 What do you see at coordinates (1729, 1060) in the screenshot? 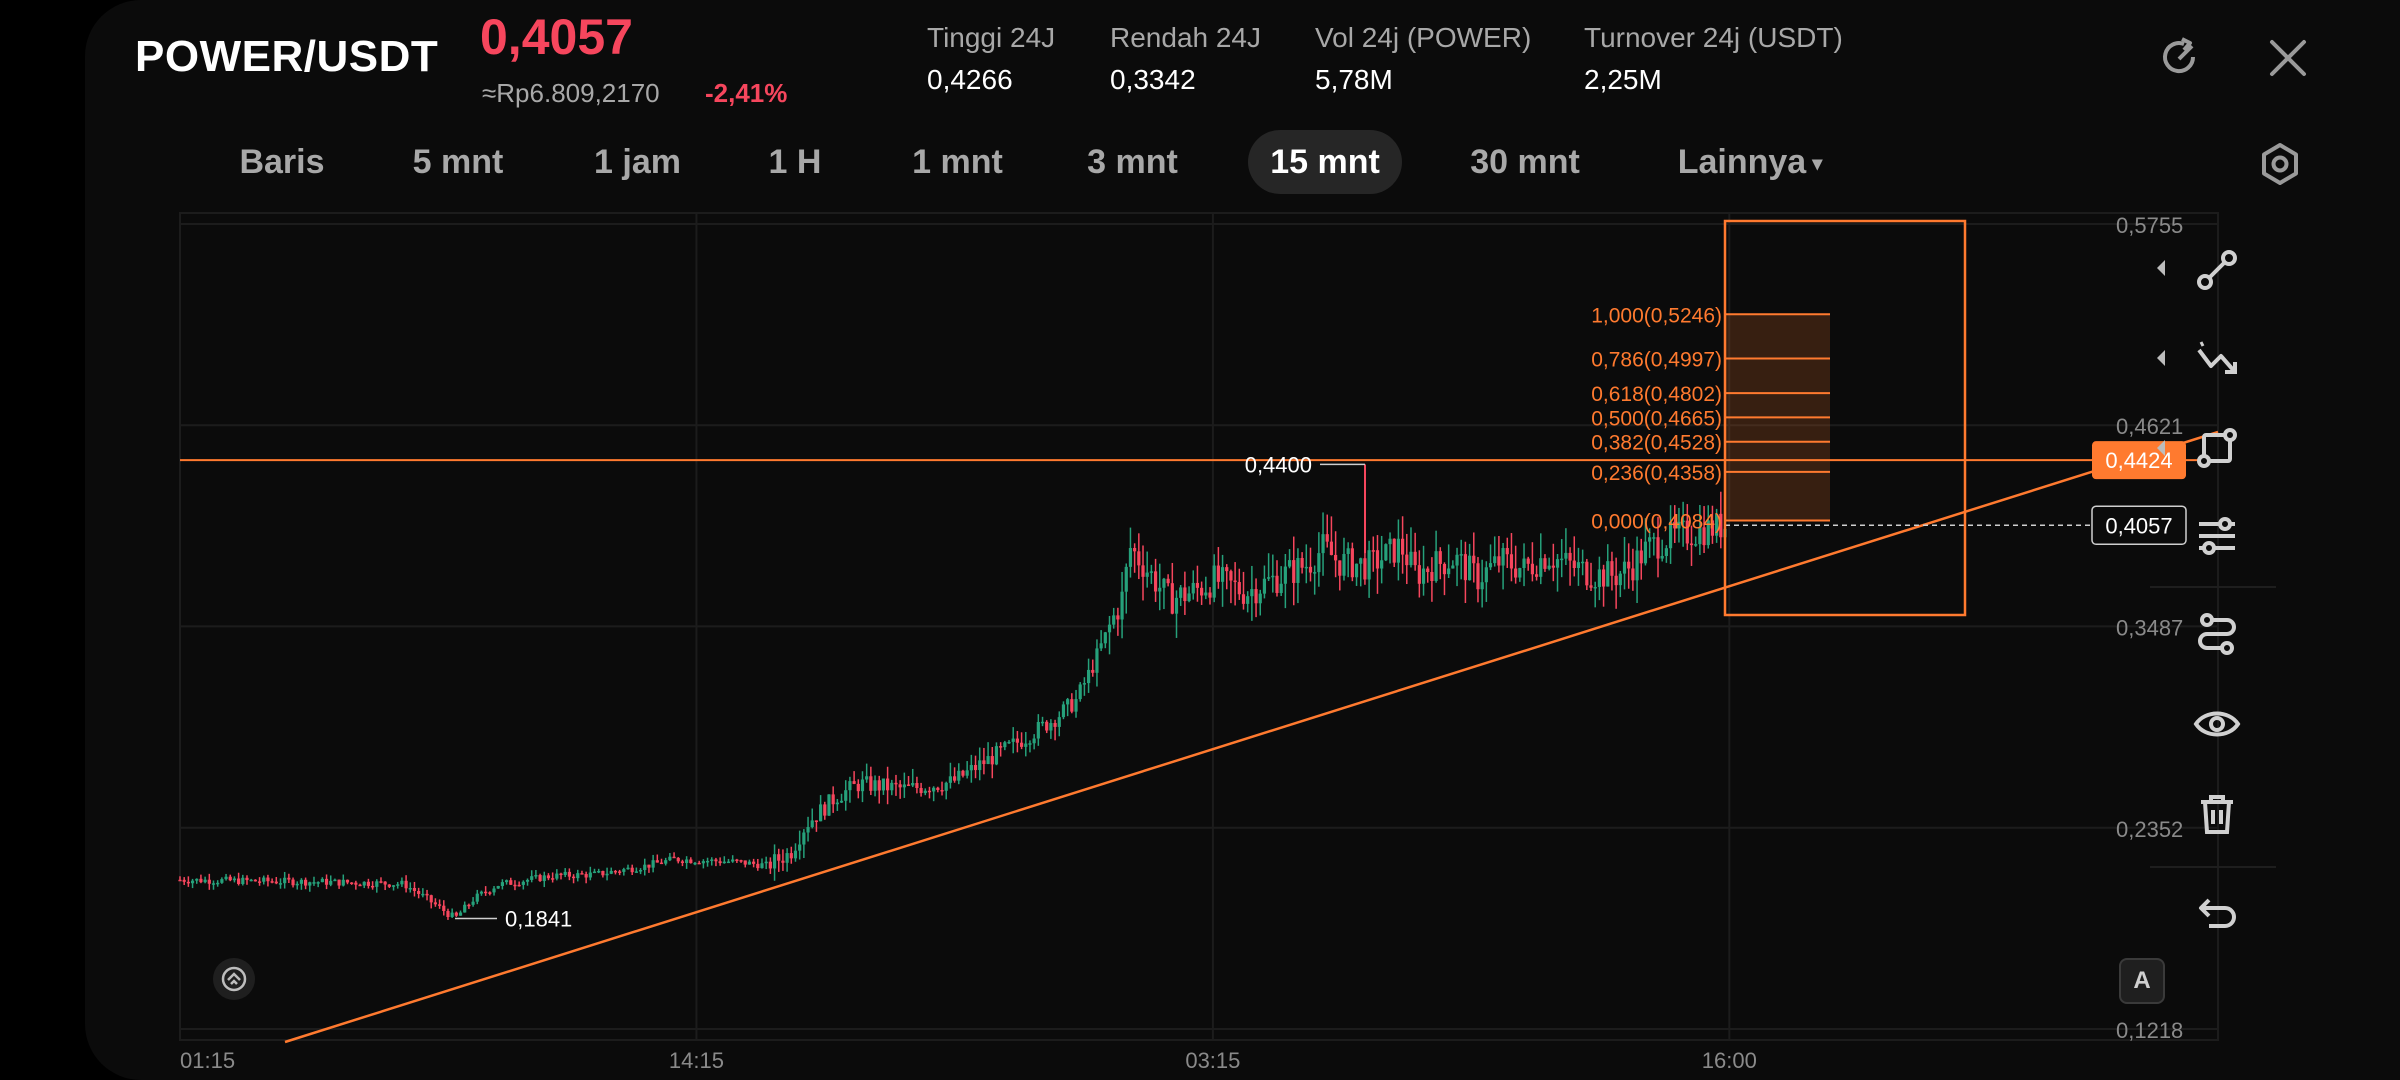
I see `x-axis-tick-label: 16:00` at bounding box center [1729, 1060].